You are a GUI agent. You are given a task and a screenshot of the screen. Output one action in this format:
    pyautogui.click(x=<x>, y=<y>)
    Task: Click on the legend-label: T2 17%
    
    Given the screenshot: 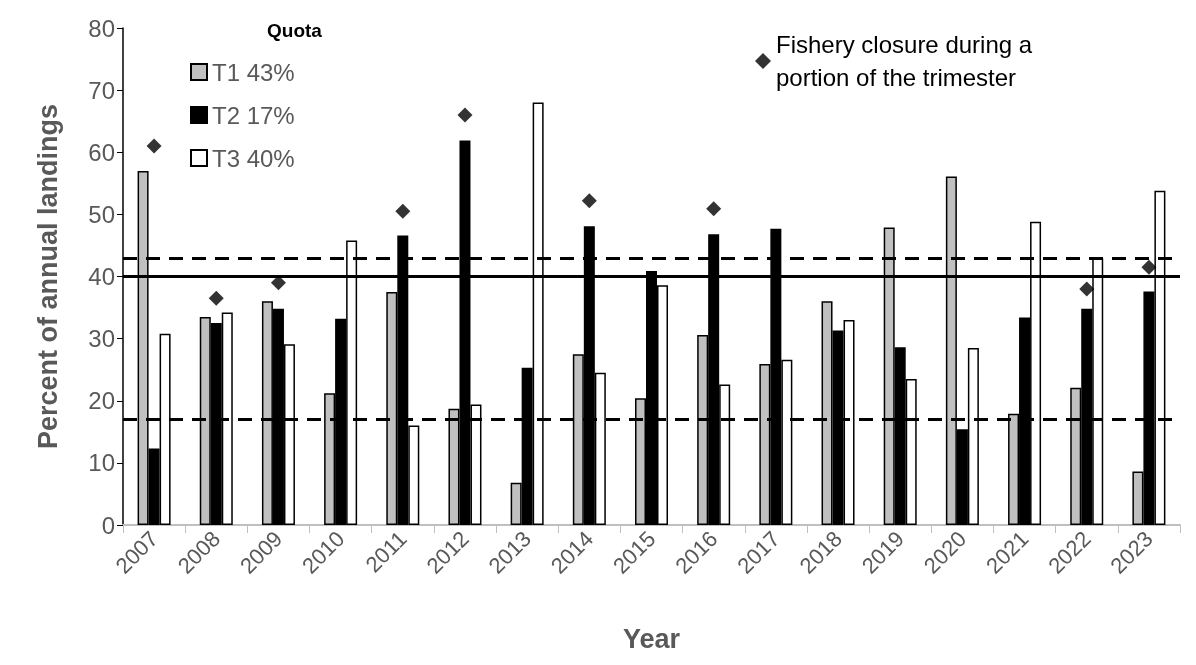 What is the action you would take?
    pyautogui.click(x=253, y=115)
    